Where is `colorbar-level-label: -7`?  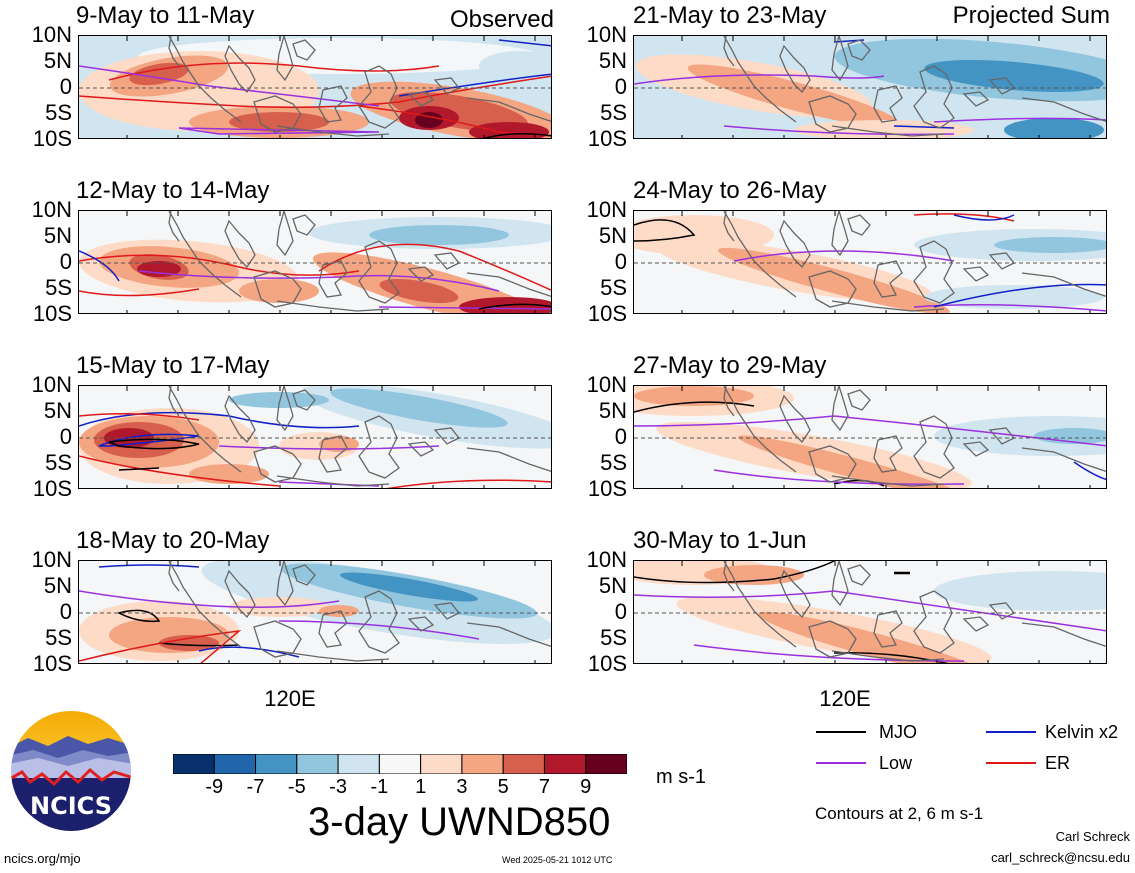 colorbar-level-label: -7 is located at coordinates (255, 787).